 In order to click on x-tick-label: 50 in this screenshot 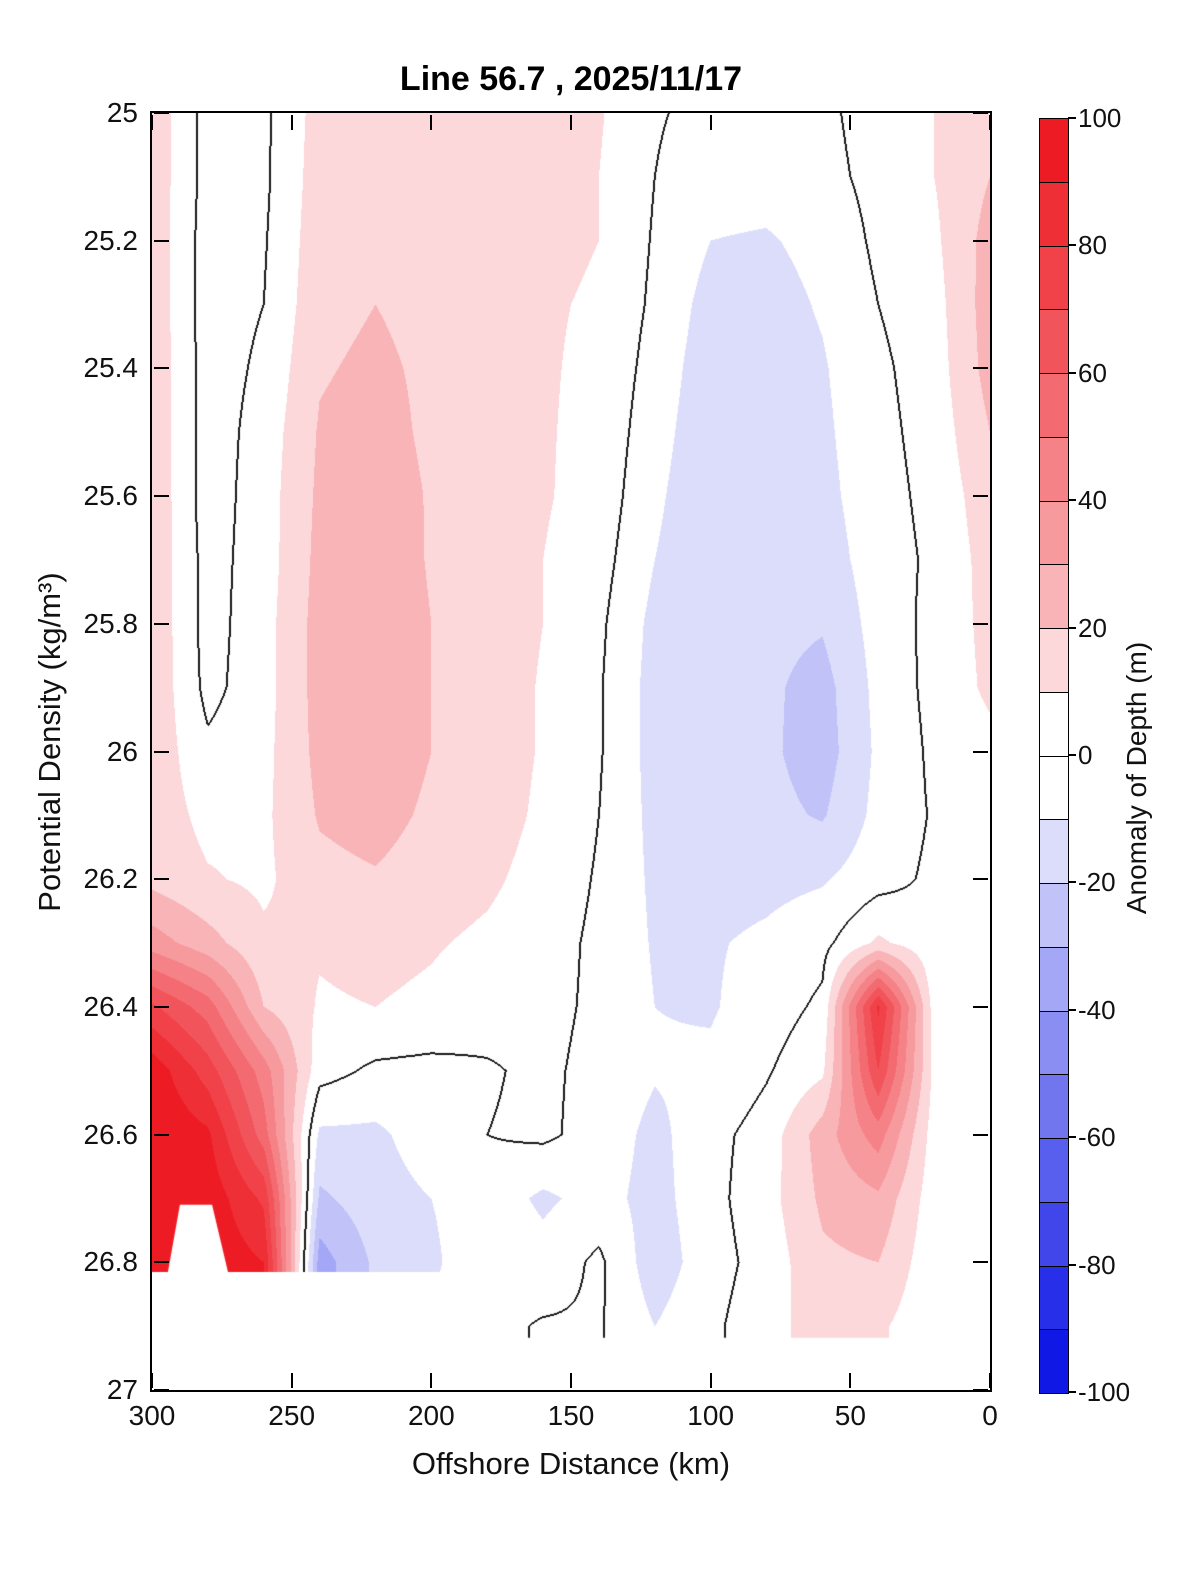, I will do `click(850, 1415)`.